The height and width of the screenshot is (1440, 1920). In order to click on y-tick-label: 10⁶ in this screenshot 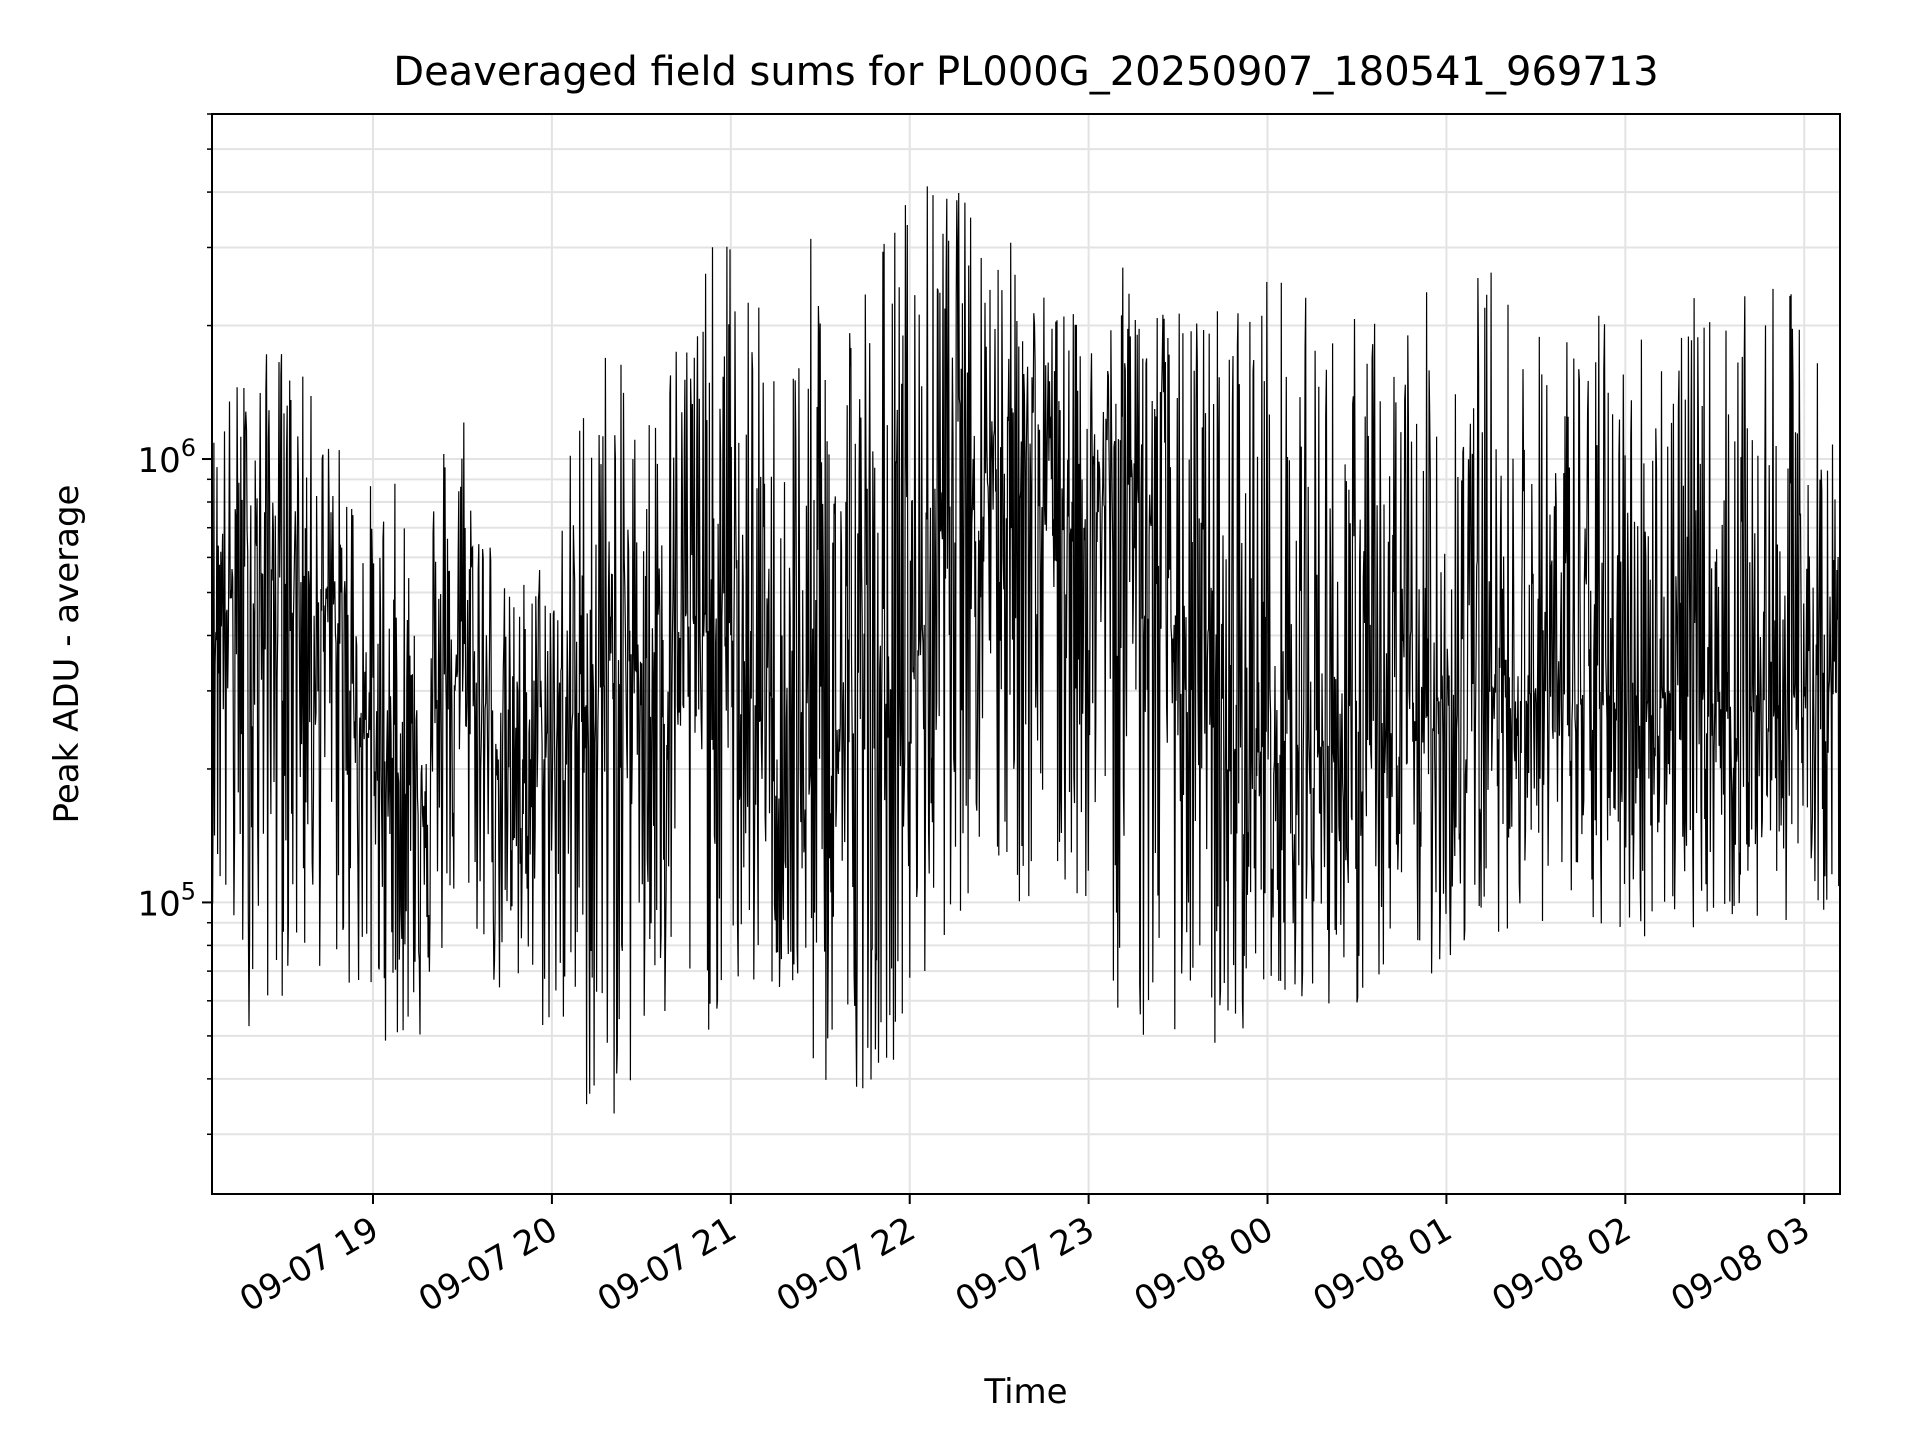, I will do `click(166, 457)`.